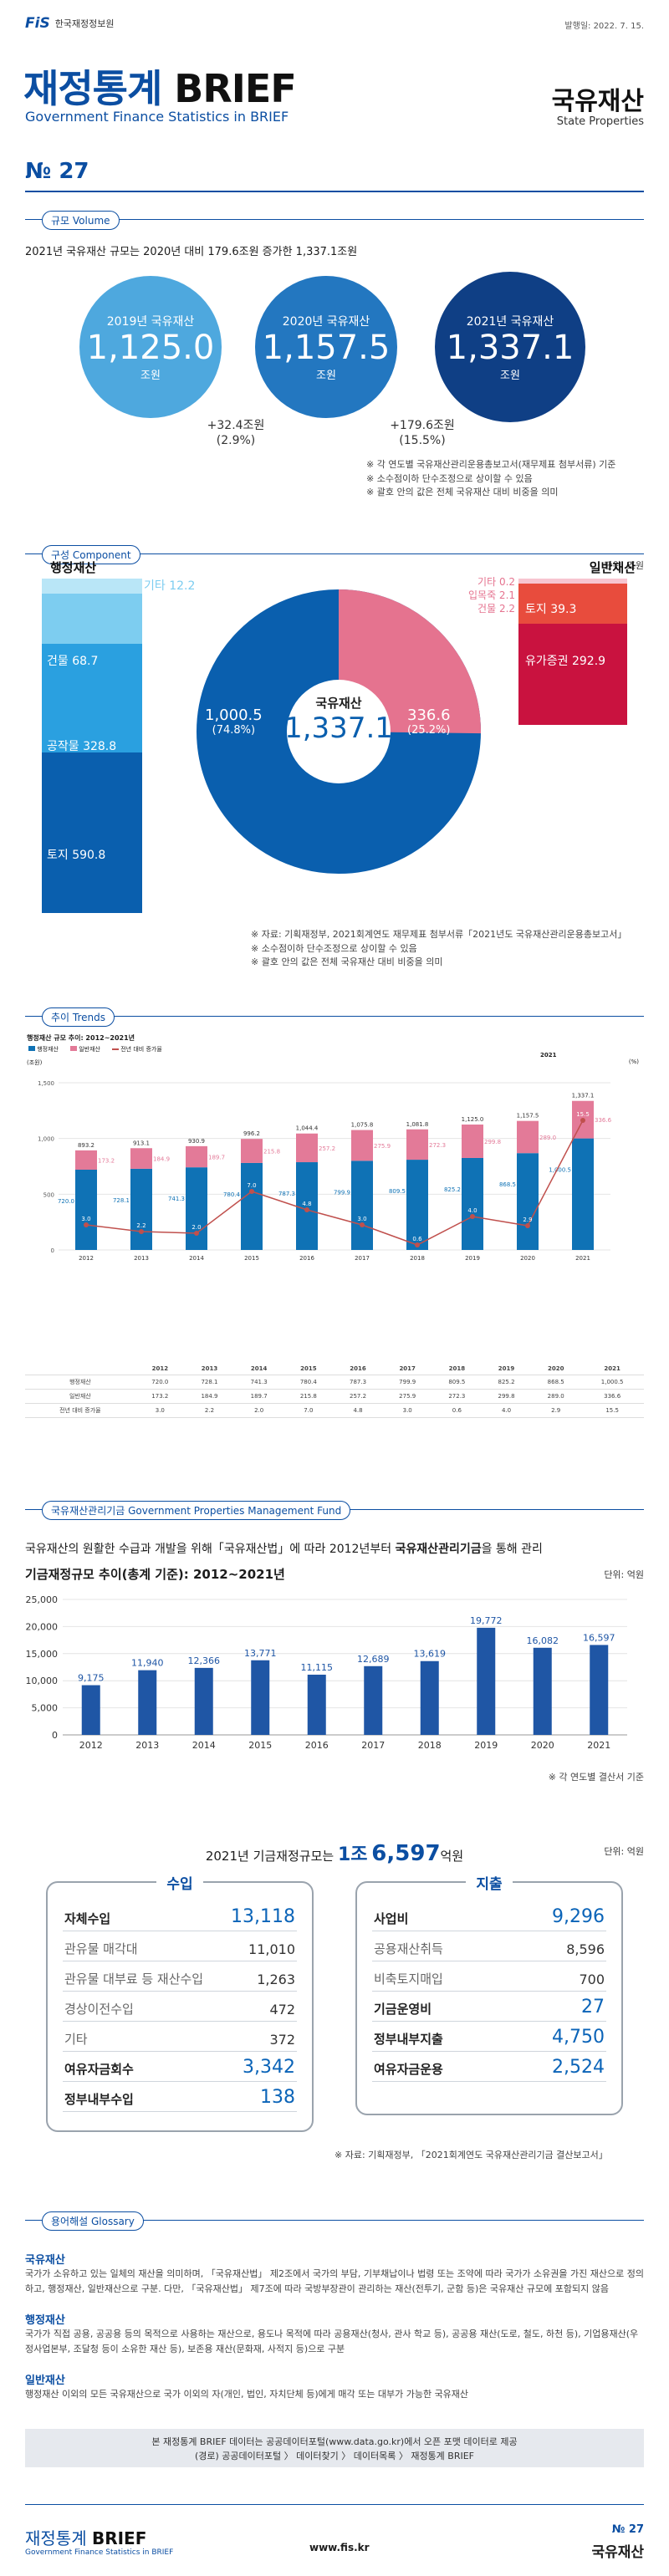  Describe the element at coordinates (334, 948) in the screenshot. I see `note-line: ※ 소수점이하 단수조정으로 상이할 수 있음` at that location.